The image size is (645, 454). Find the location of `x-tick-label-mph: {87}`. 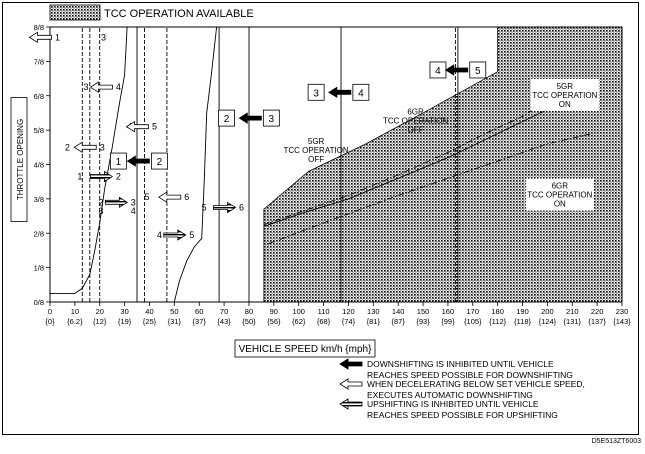

x-tick-label-mph: {87} is located at coordinates (398, 321).